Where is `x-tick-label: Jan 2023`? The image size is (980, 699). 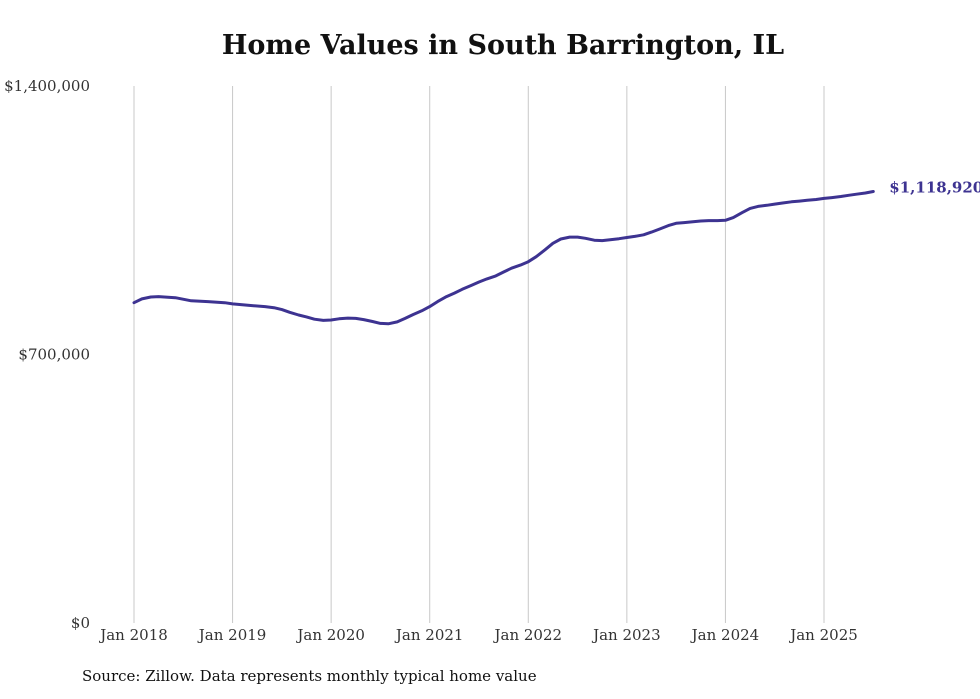 x-tick-label: Jan 2023 is located at coordinates (626, 635).